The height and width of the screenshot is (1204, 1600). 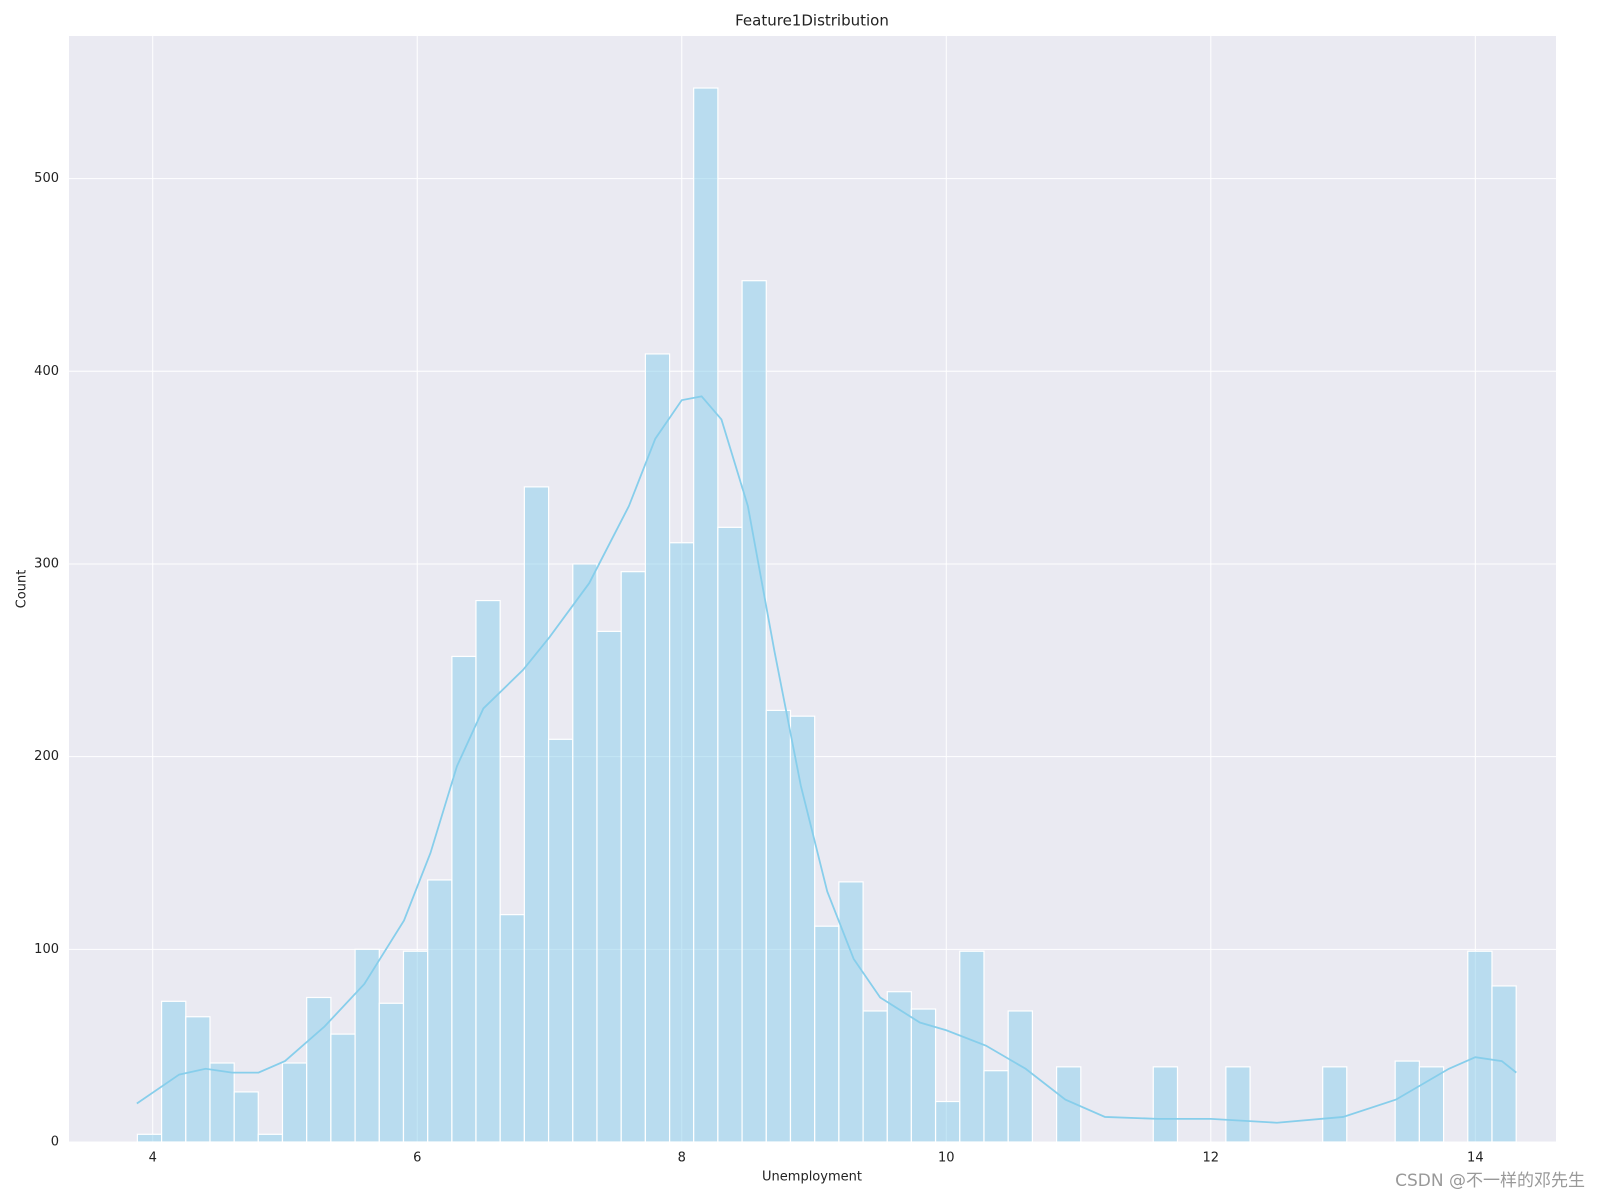 I want to click on y-tick-label: 200, so click(x=46, y=756).